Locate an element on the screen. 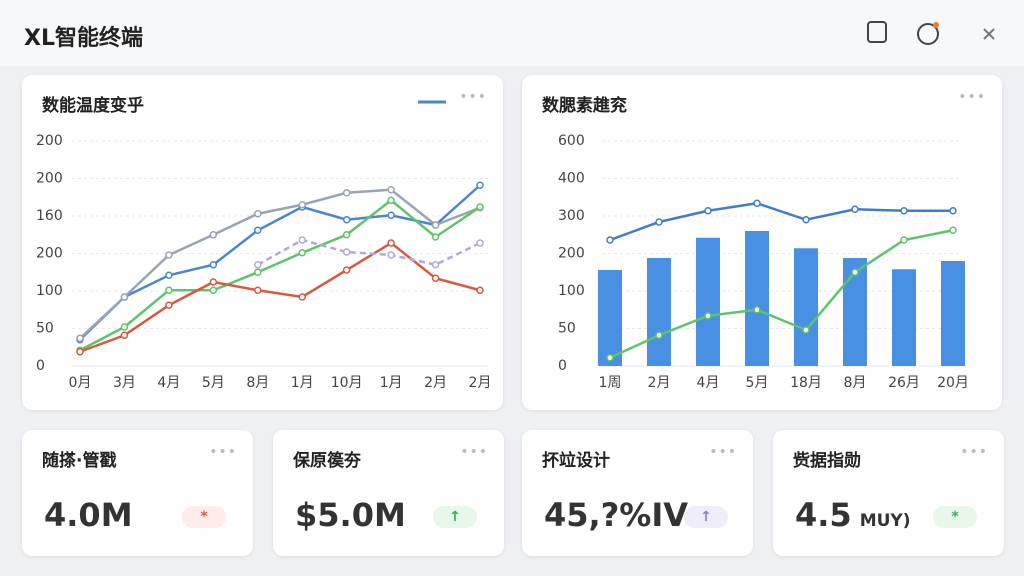 The height and width of the screenshot is (576, 1024). kpi-title: 随搽·管戳 is located at coordinates (79, 461).